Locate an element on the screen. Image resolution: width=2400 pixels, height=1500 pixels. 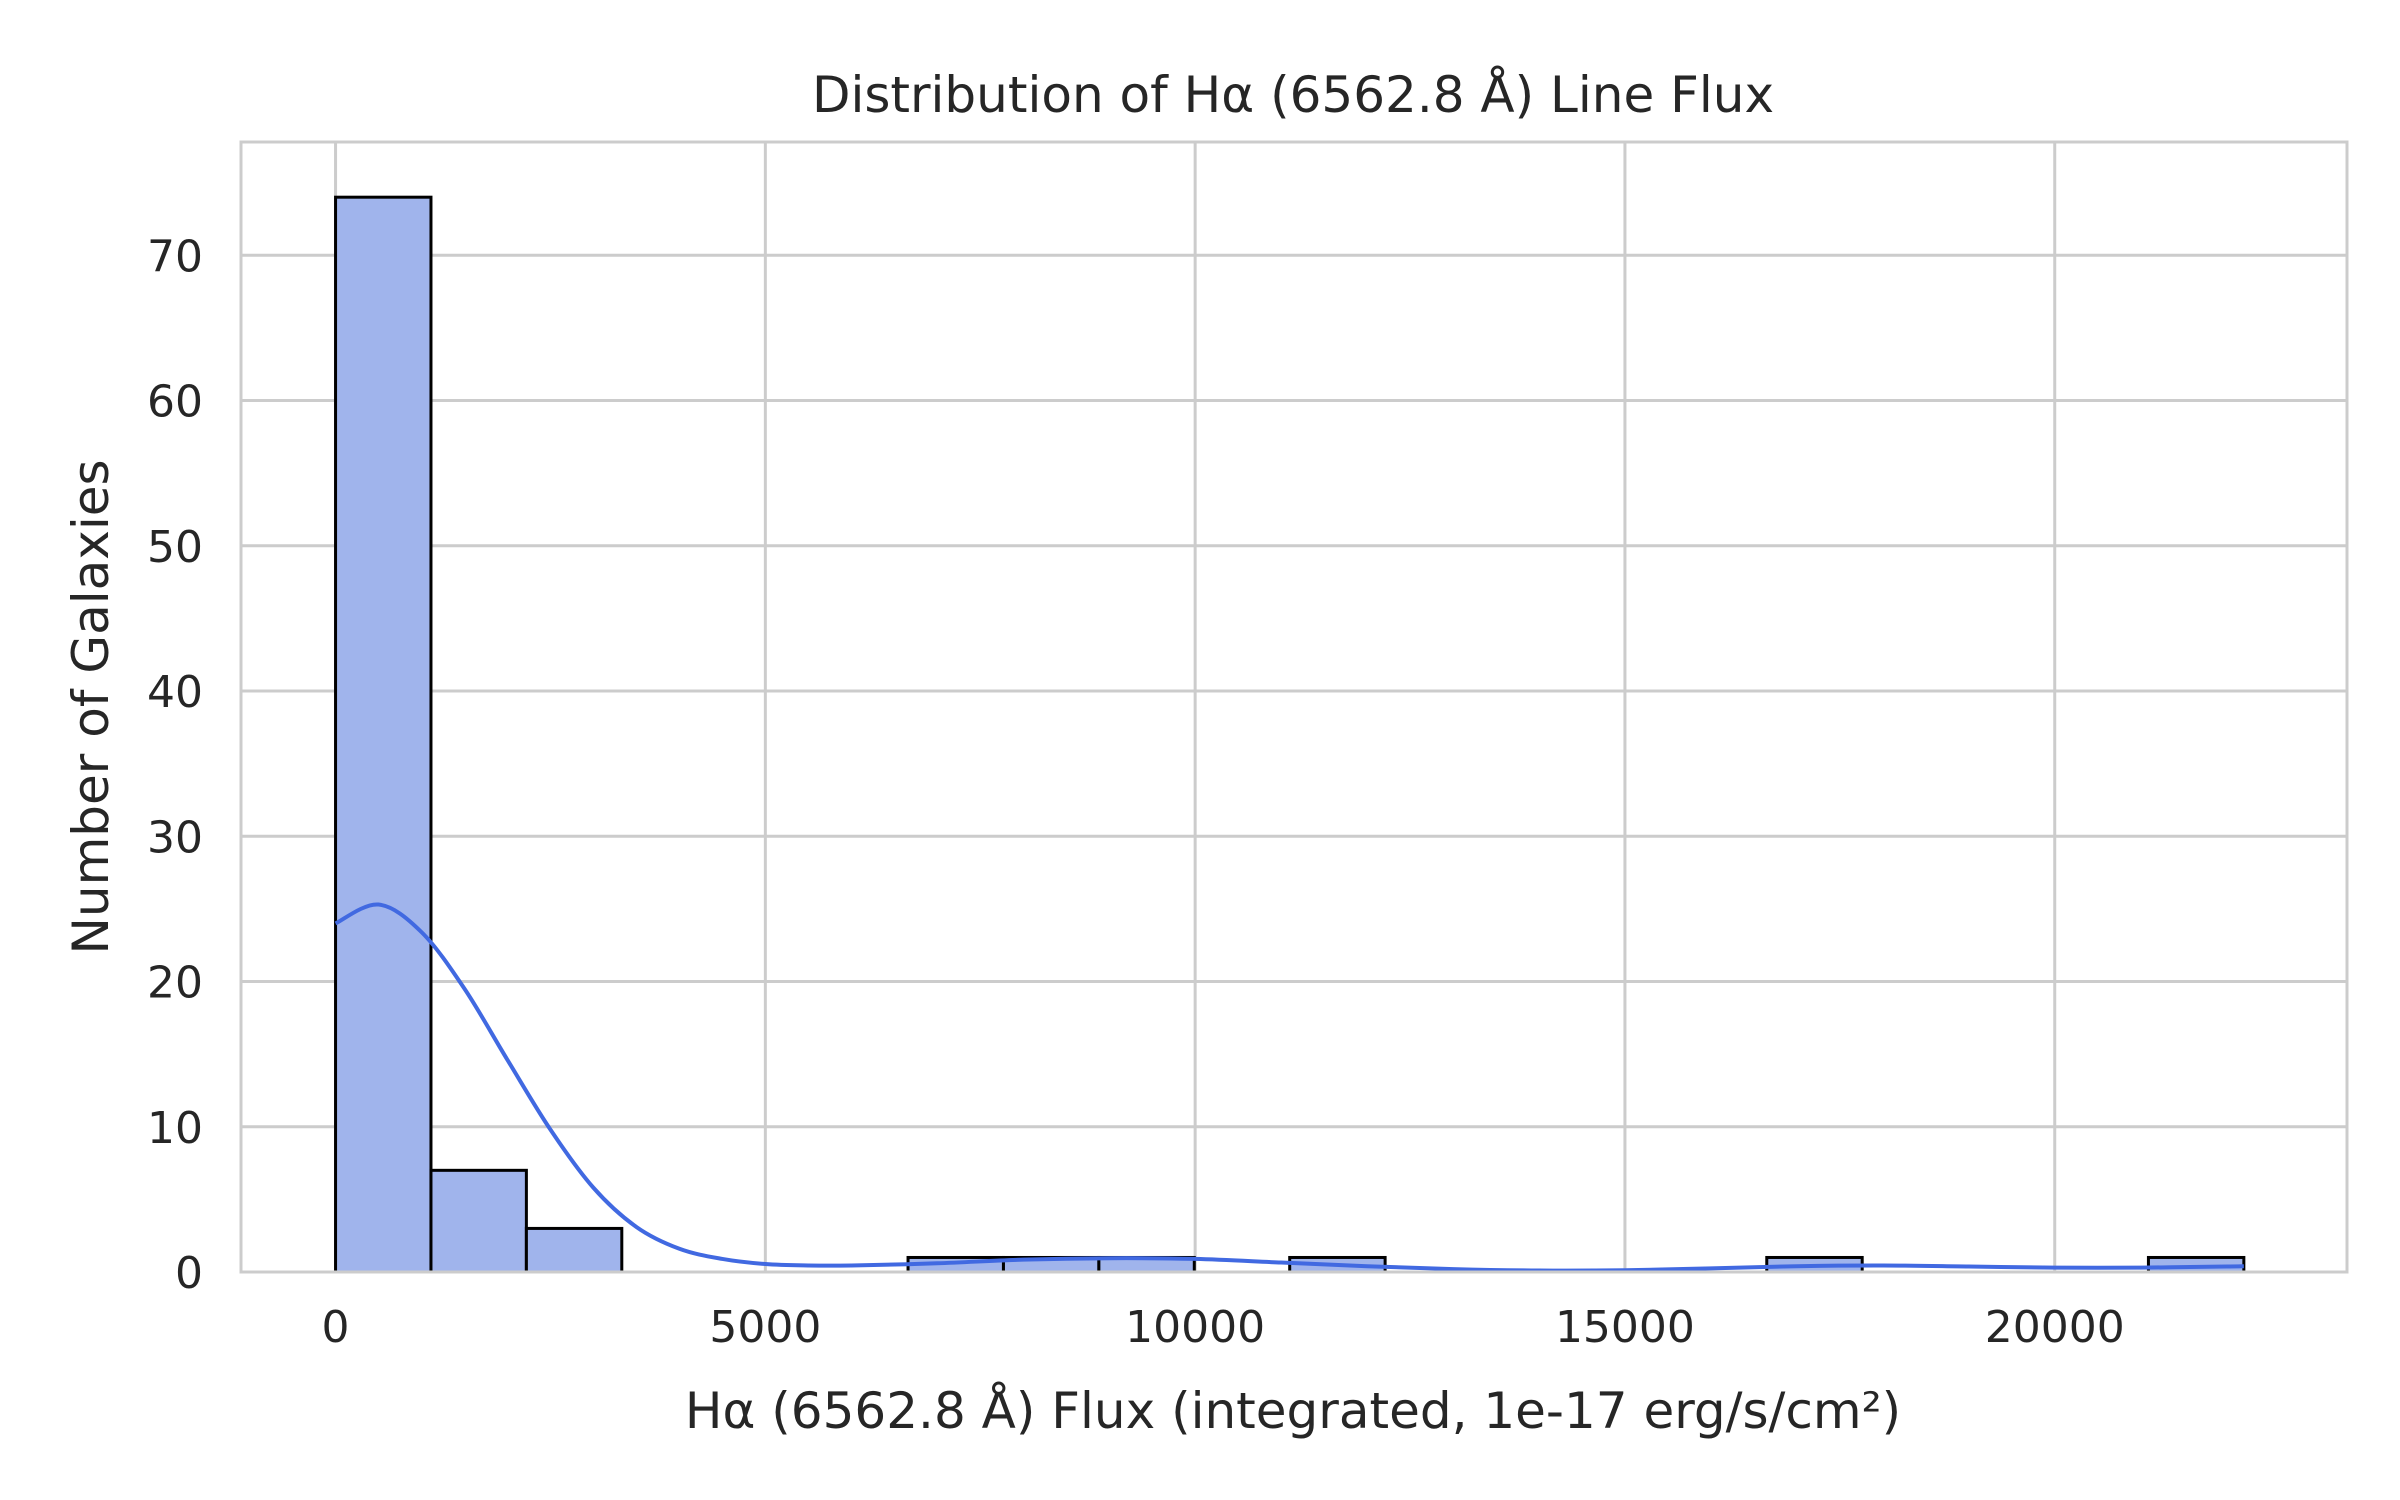
x-tick-label: 5000 is located at coordinates (765, 1327).